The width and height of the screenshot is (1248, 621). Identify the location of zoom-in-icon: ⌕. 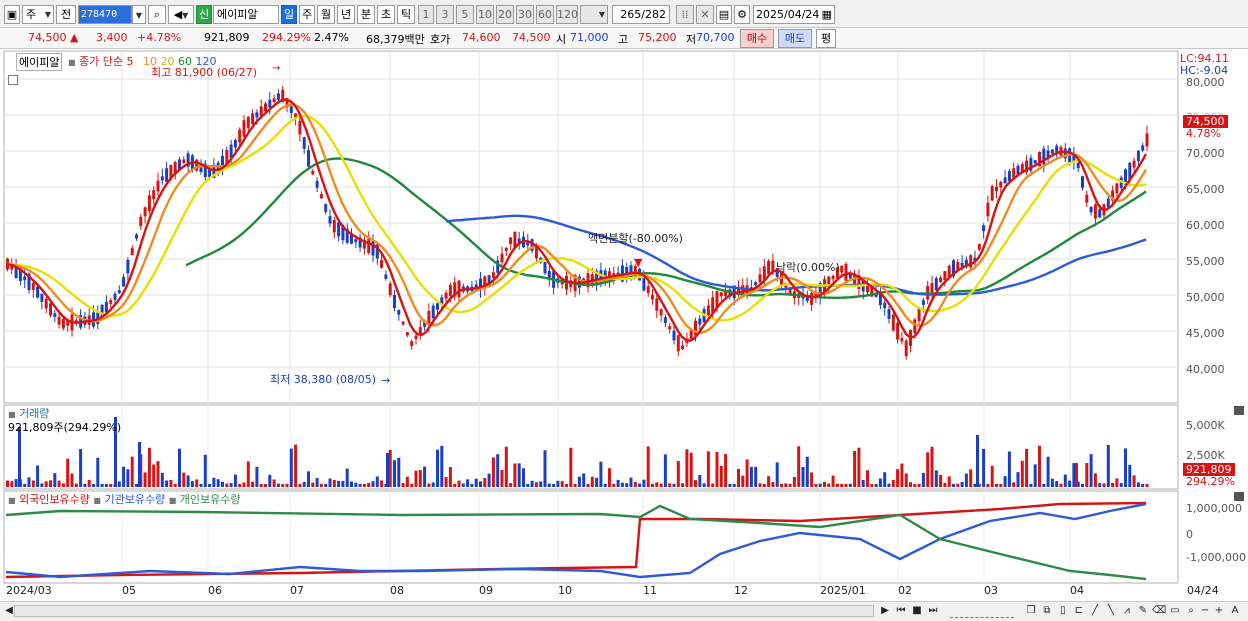
(1191, 610).